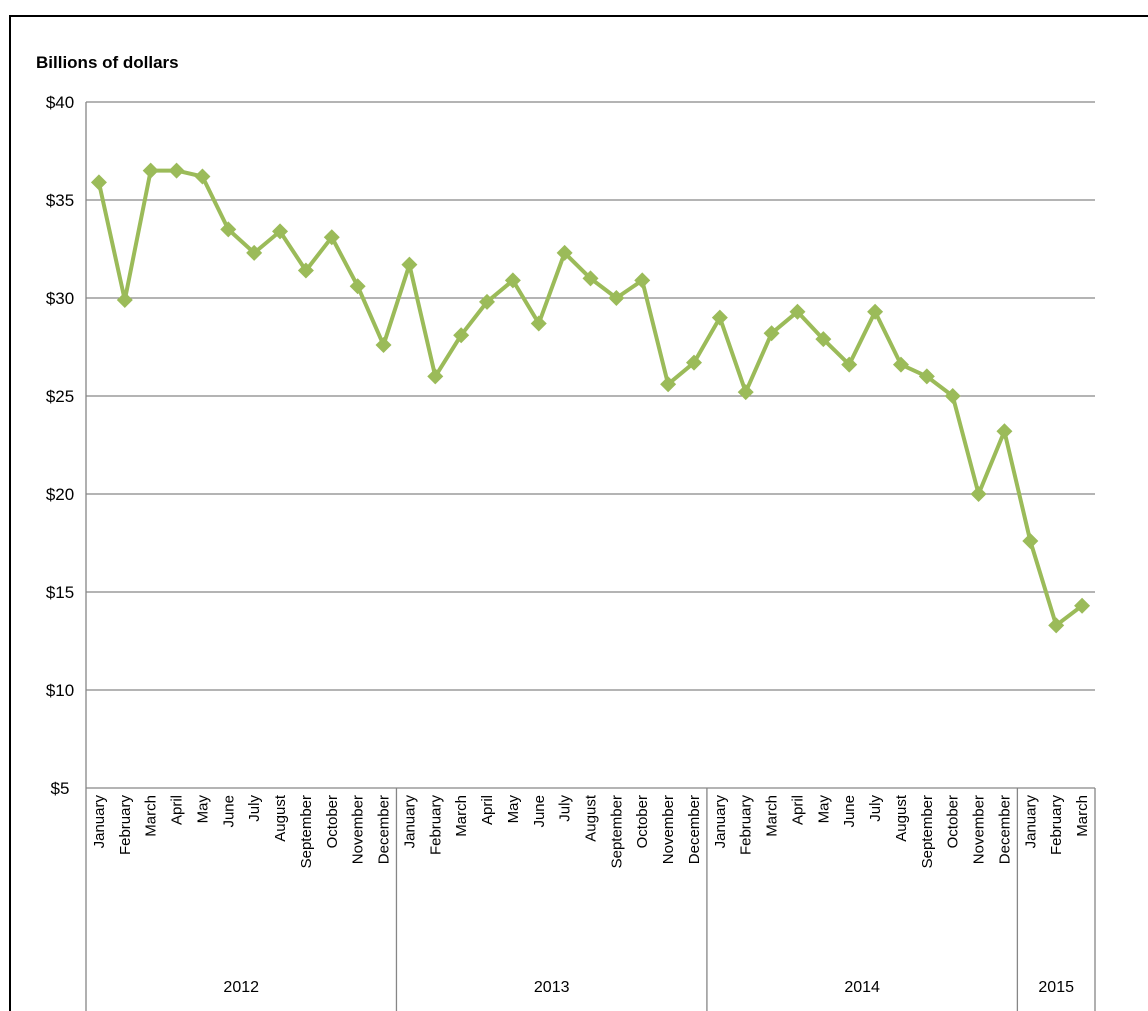  What do you see at coordinates (1056, 987) in the screenshot?
I see `year-label: 2015` at bounding box center [1056, 987].